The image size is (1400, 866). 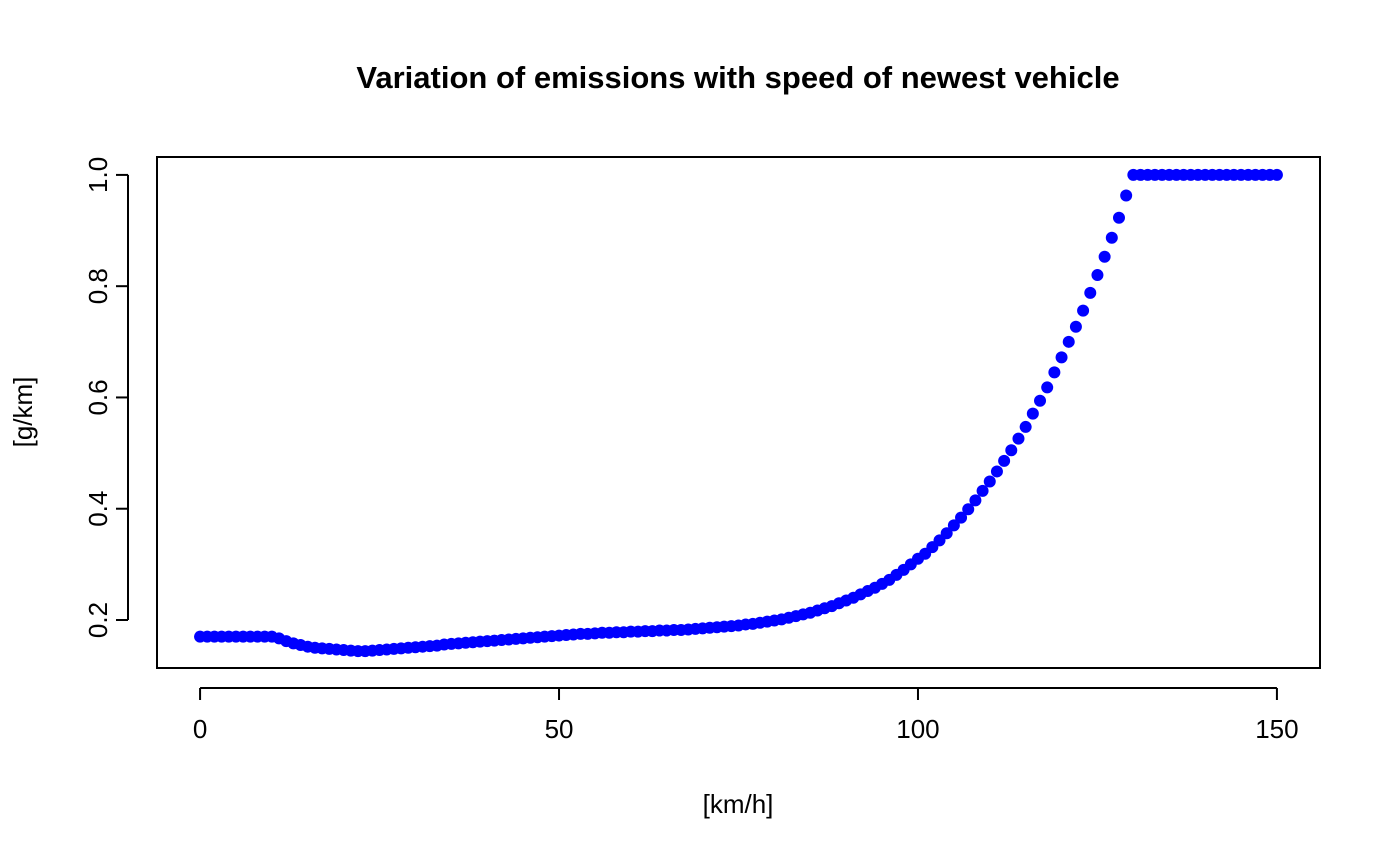 I want to click on y-tick-label: 0.4, so click(x=98, y=509).